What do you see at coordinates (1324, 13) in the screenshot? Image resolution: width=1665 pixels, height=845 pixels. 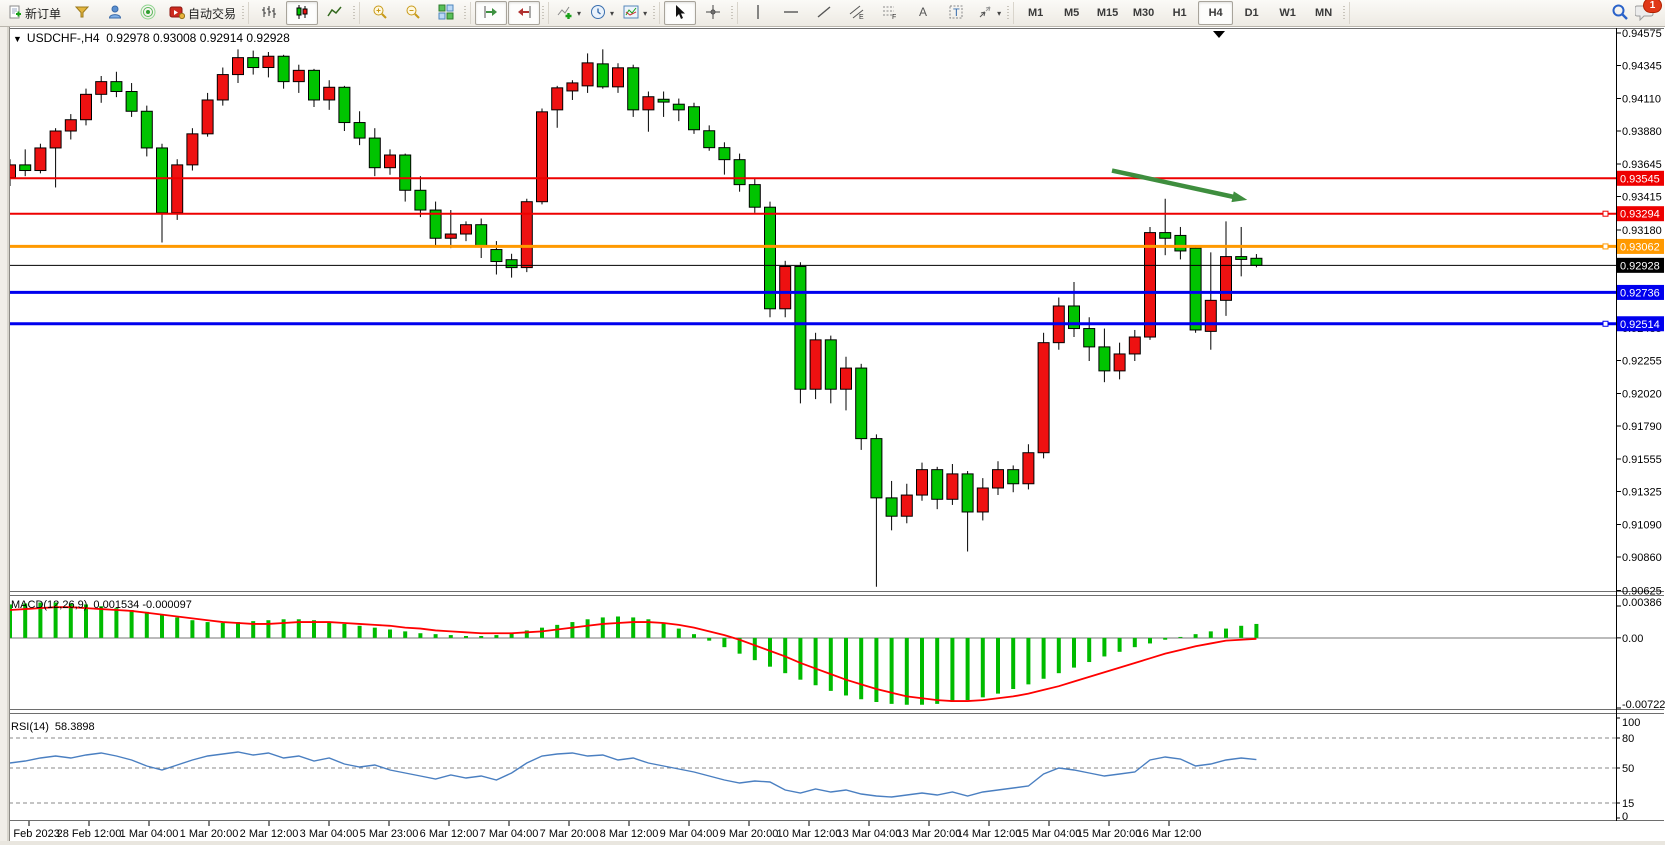 I see `timeframe-mn-button: MN` at bounding box center [1324, 13].